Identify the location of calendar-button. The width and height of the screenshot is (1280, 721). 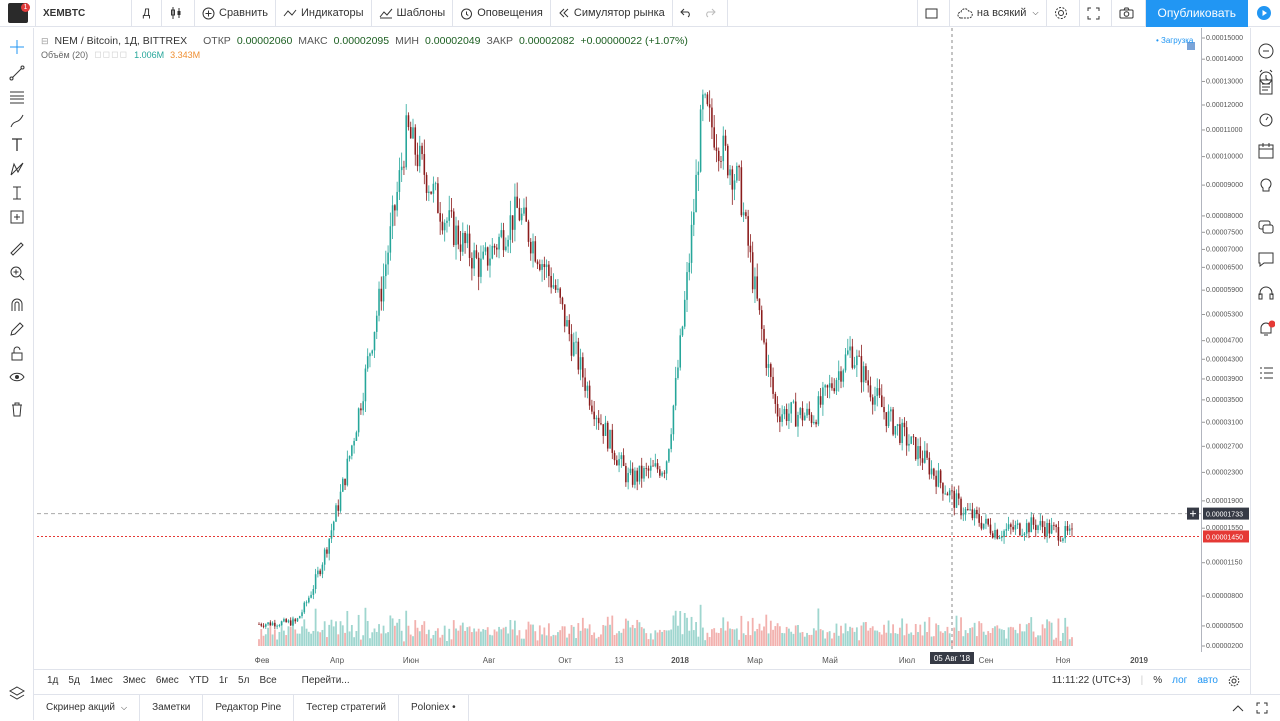
(1266, 151).